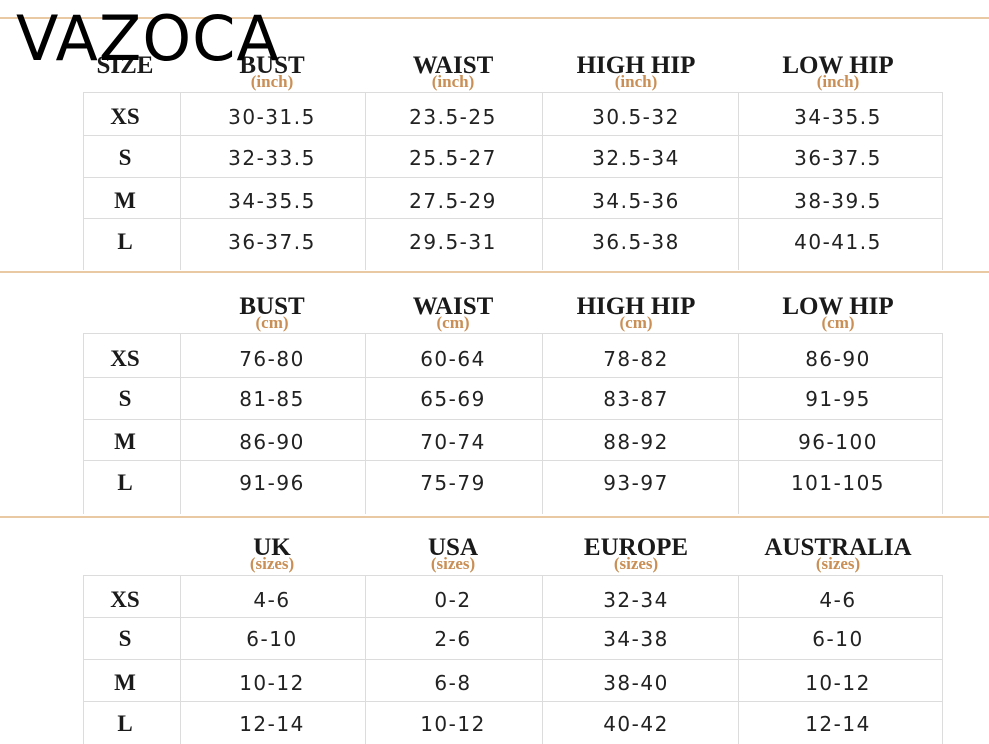 This screenshot has width=989, height=744. I want to click on measurement: 32-34, so click(636, 600).